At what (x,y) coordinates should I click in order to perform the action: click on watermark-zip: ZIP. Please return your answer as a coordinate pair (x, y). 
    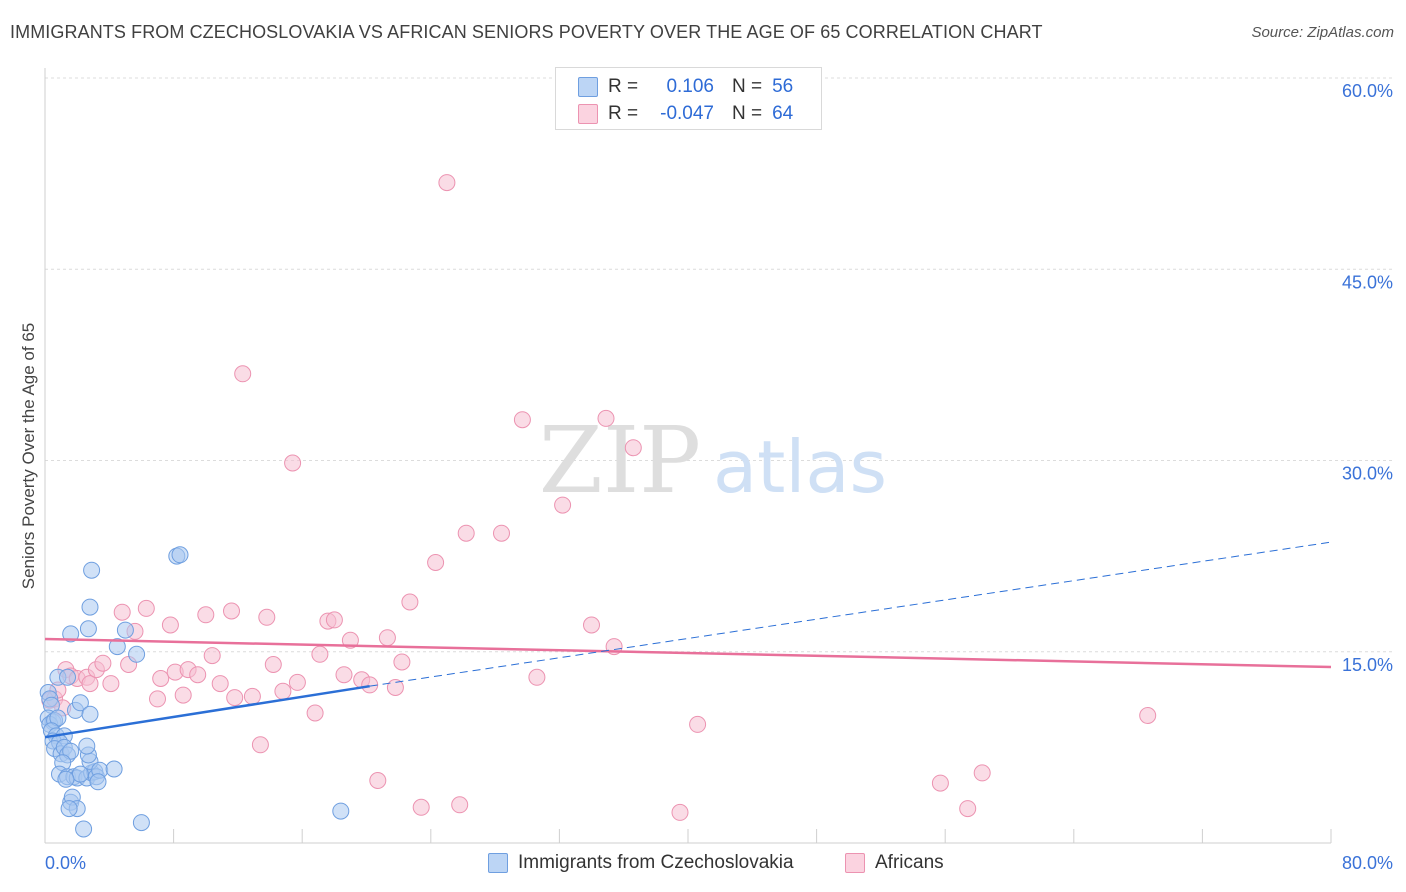
    Looking at the image, I should click on (620, 460).